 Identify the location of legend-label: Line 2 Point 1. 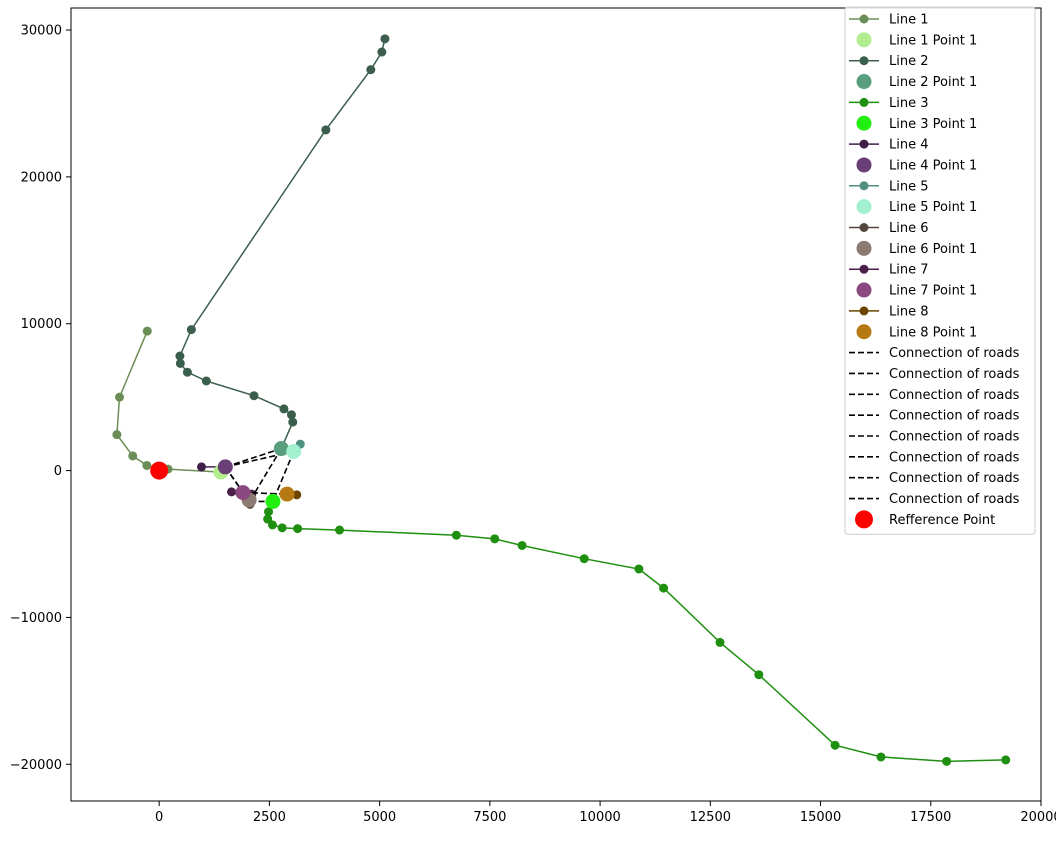
(933, 82).